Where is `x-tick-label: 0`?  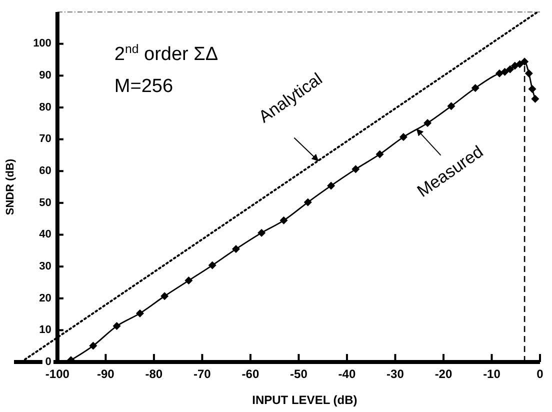
x-tick-label: 0 is located at coordinates (540, 374).